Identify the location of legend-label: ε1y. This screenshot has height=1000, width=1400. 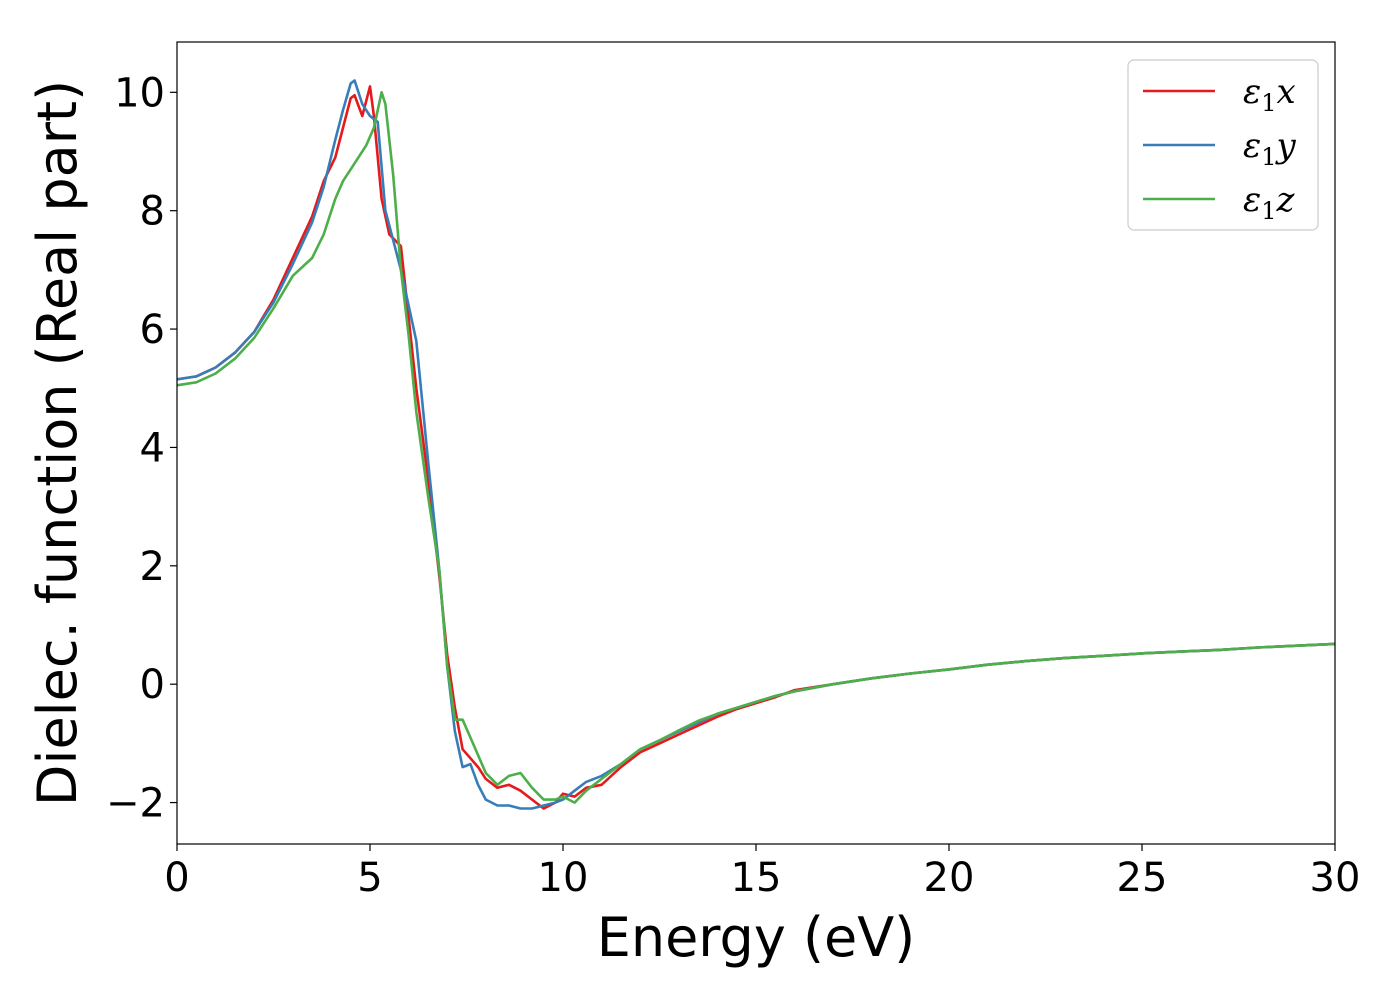
(1270, 148).